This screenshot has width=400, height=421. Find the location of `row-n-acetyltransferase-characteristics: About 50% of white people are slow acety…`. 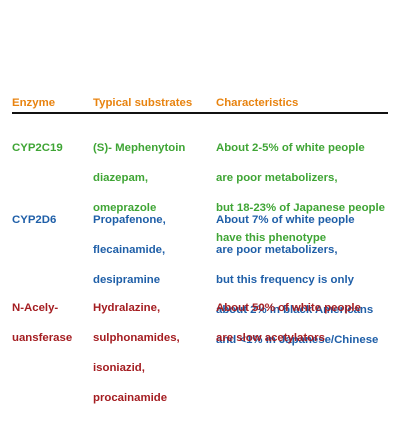

row-n-acetyltransferase-characteristics: About 50% of white people are slow acety… is located at coordinates (288, 323).